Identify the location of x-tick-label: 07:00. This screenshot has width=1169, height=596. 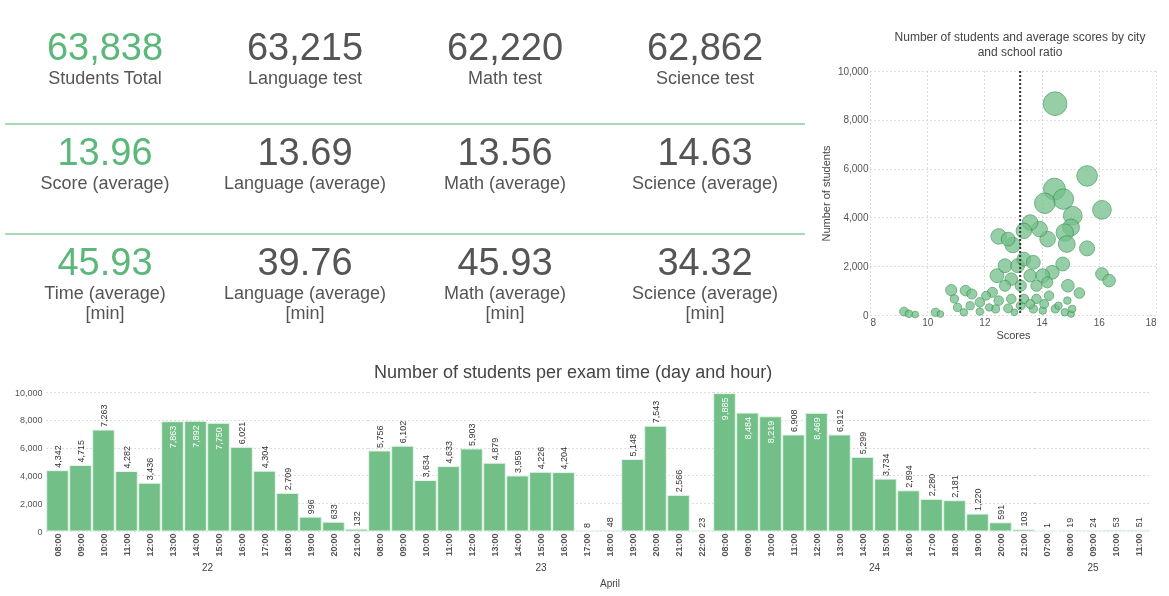
(1046, 545).